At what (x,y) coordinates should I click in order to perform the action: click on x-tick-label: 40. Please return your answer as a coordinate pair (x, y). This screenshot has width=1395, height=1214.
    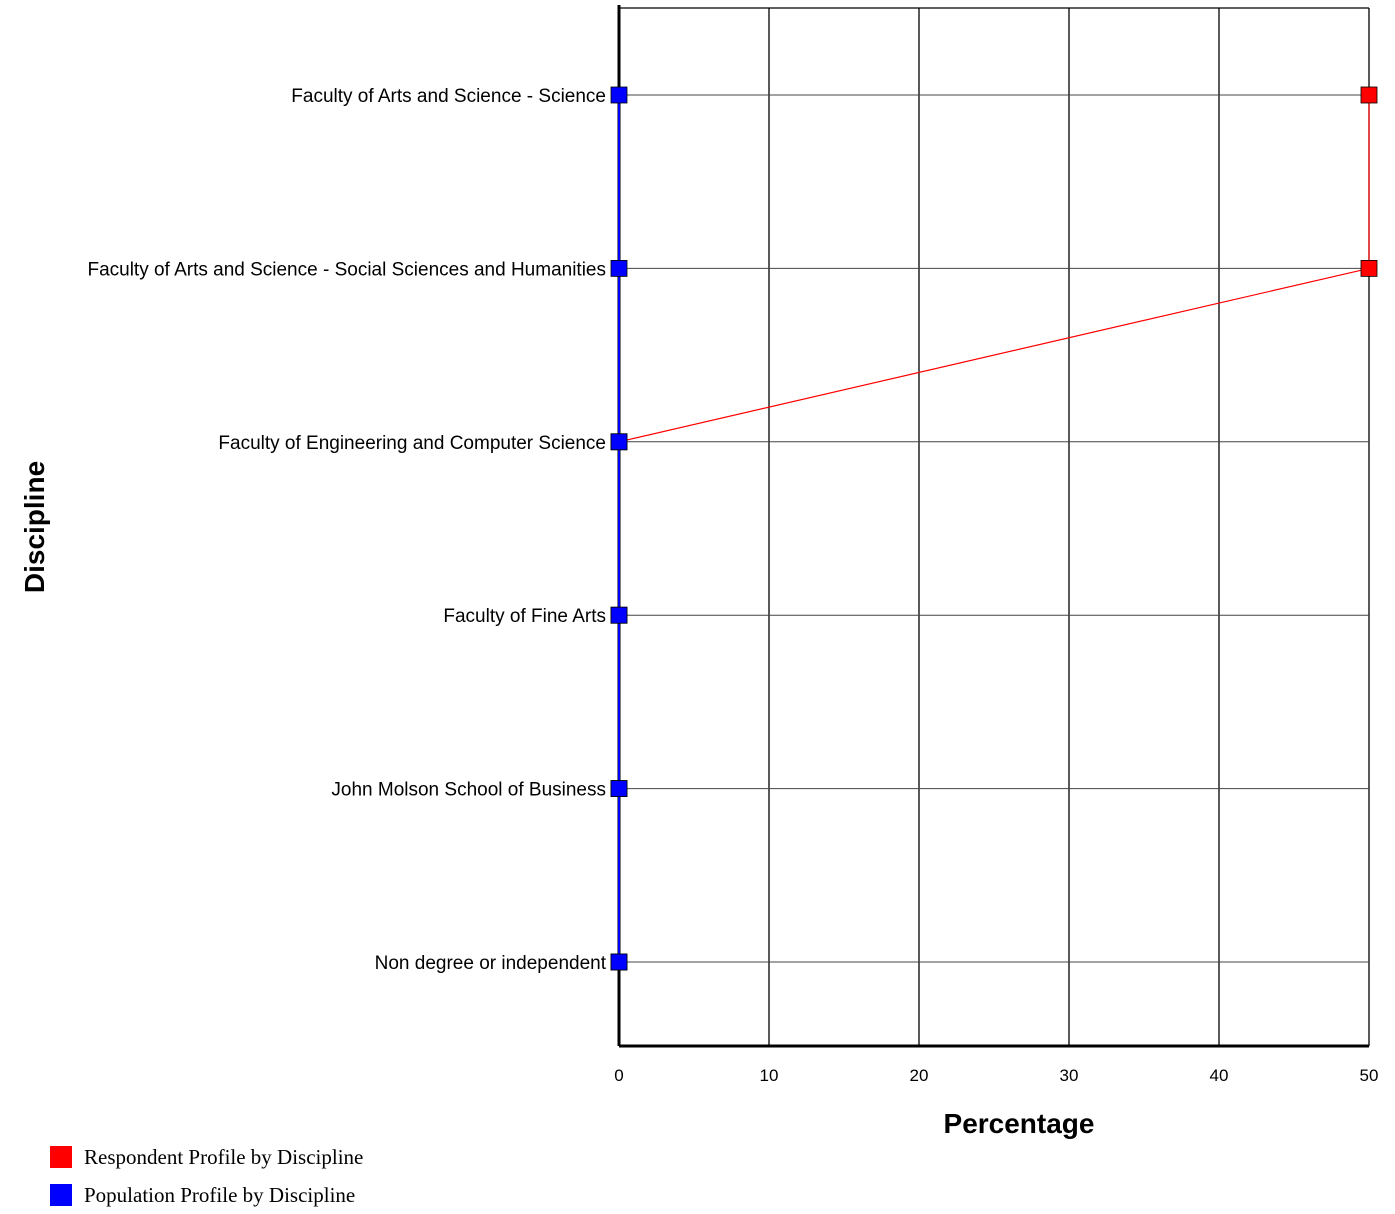
    Looking at the image, I should click on (1219, 1075).